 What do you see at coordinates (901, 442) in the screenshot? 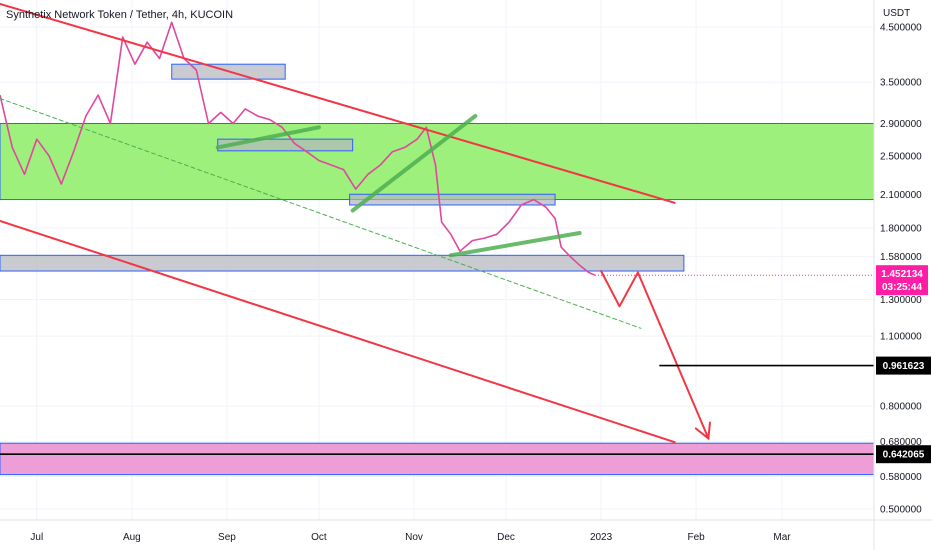
I see `y-tick-label: 0.680000` at bounding box center [901, 442].